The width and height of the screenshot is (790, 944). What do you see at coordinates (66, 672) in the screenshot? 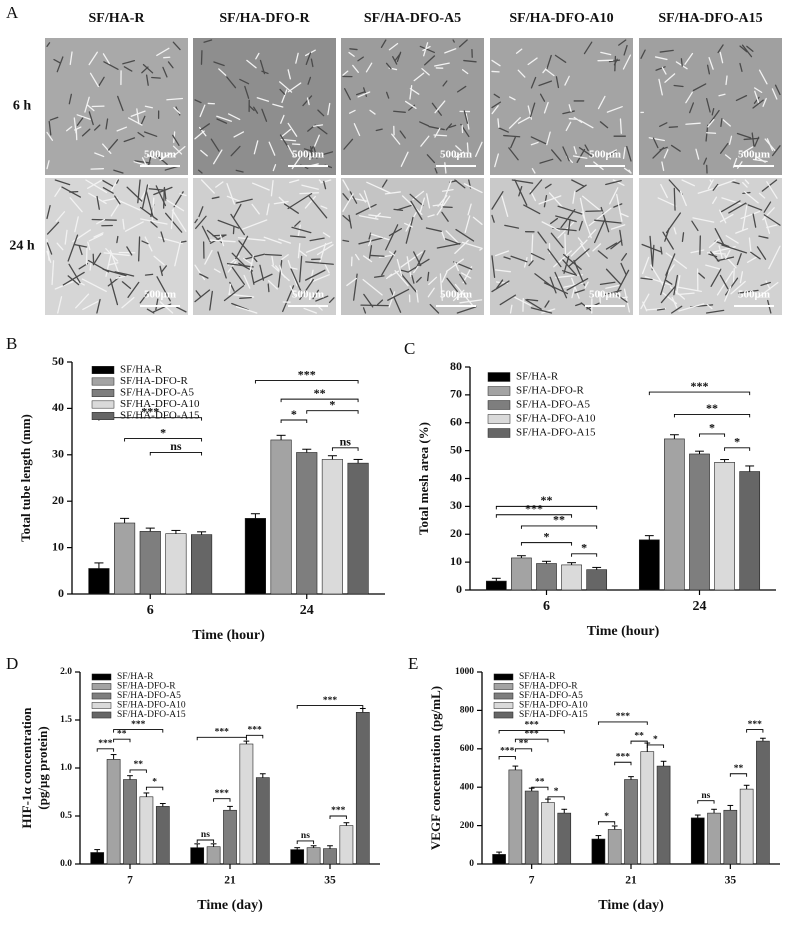
I see `y-tick-label: 2.0` at bounding box center [66, 672].